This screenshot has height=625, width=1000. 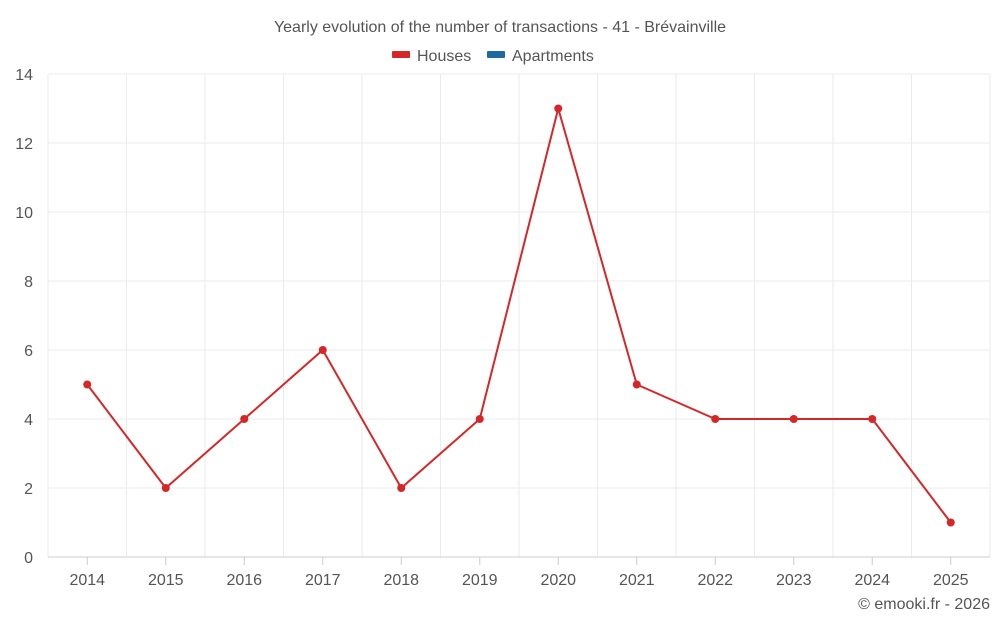 I want to click on x-tick-label: 2018, so click(x=401, y=580).